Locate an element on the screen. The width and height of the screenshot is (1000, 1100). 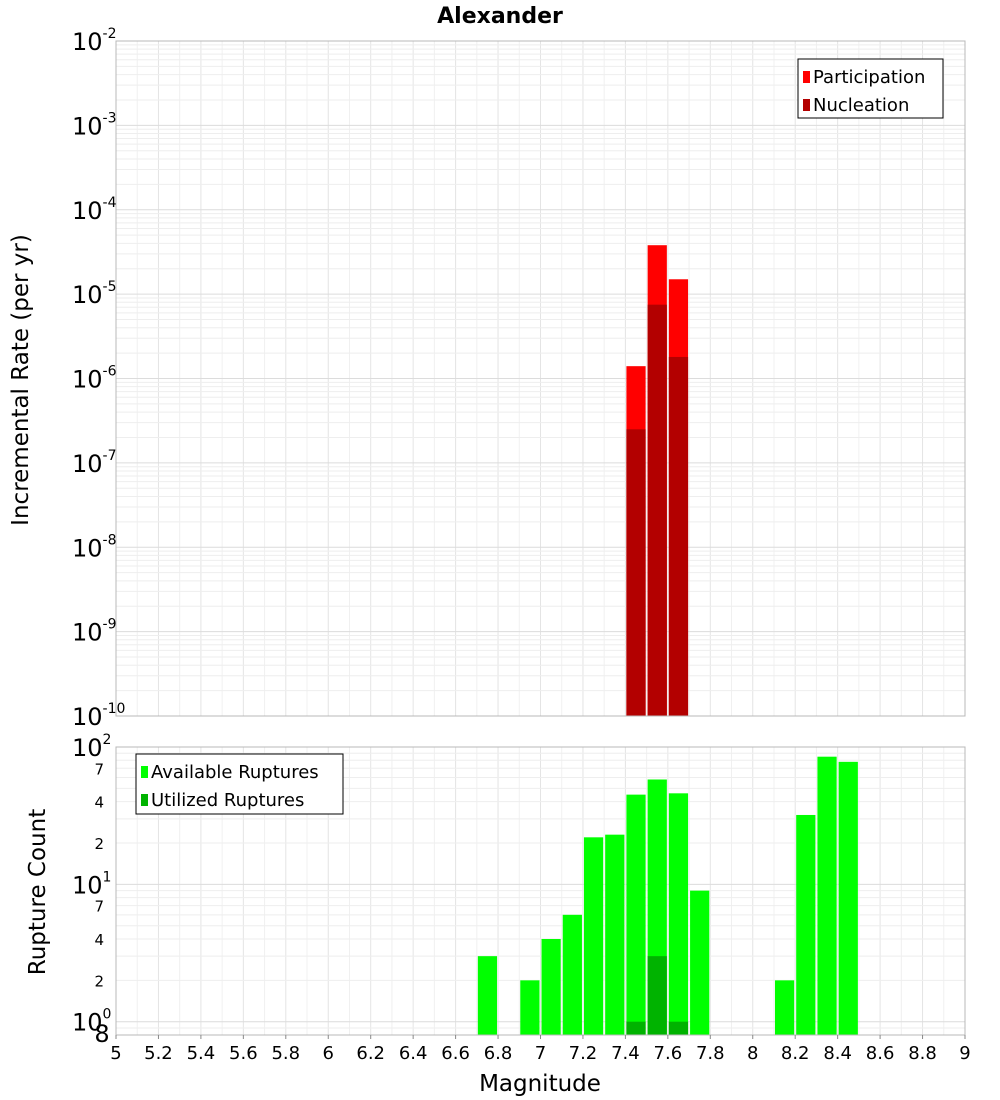
x-tick-label: 5.2 is located at coordinates (158, 1053).